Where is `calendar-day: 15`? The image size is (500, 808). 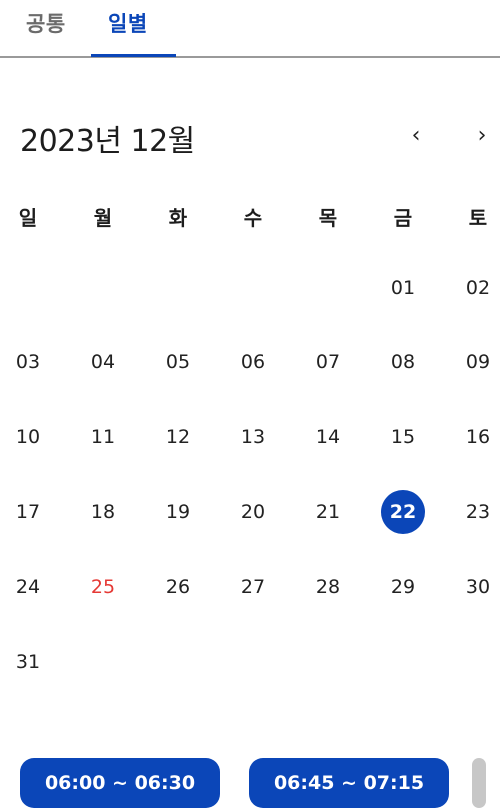 calendar-day: 15 is located at coordinates (403, 437).